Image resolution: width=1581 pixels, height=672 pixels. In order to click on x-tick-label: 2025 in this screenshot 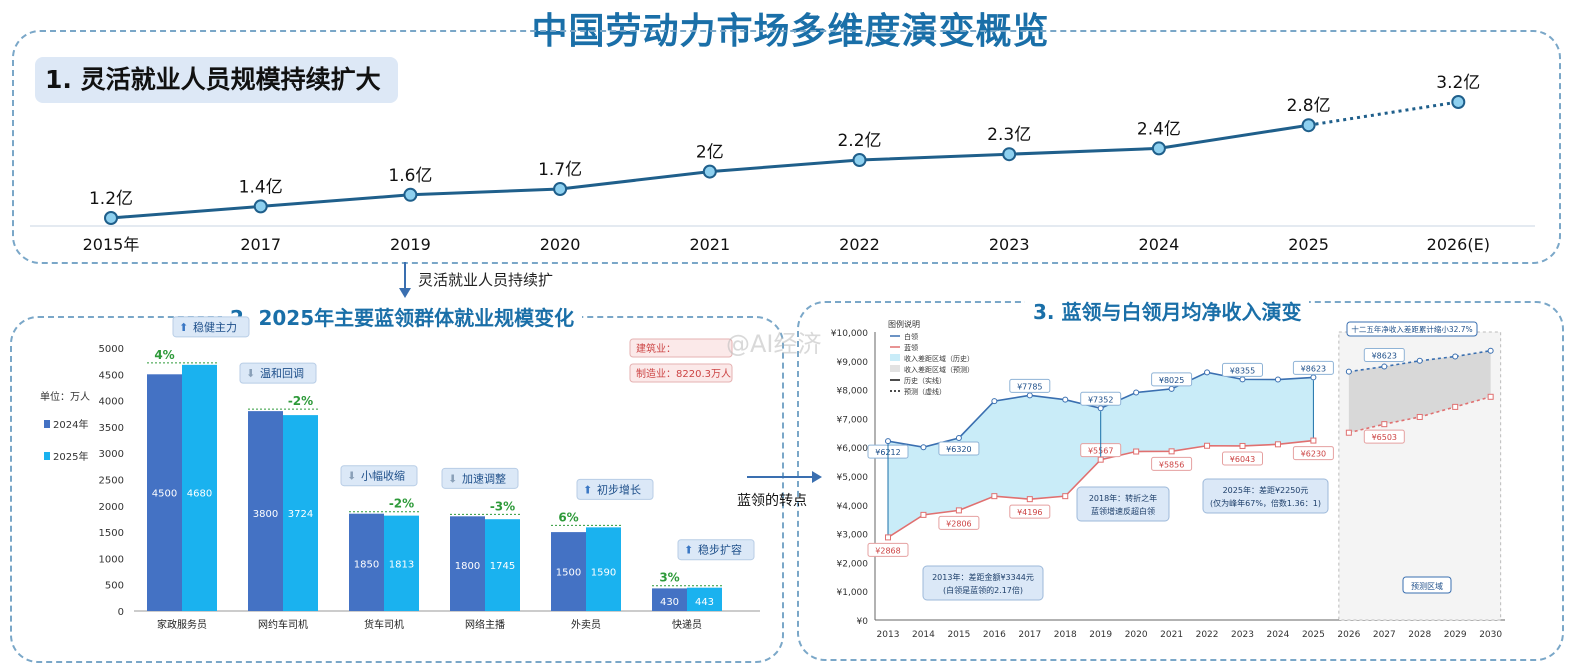, I will do `click(1308, 244)`.